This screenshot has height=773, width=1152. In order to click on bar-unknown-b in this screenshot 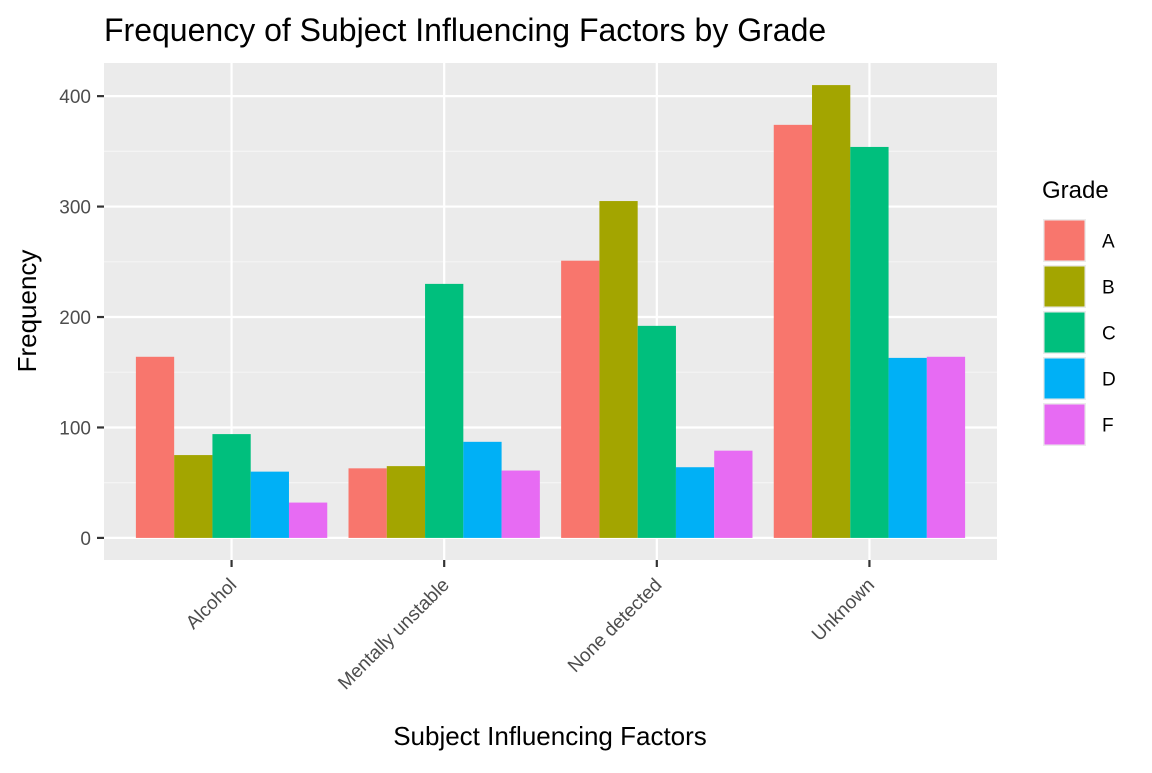, I will do `click(831, 311)`.